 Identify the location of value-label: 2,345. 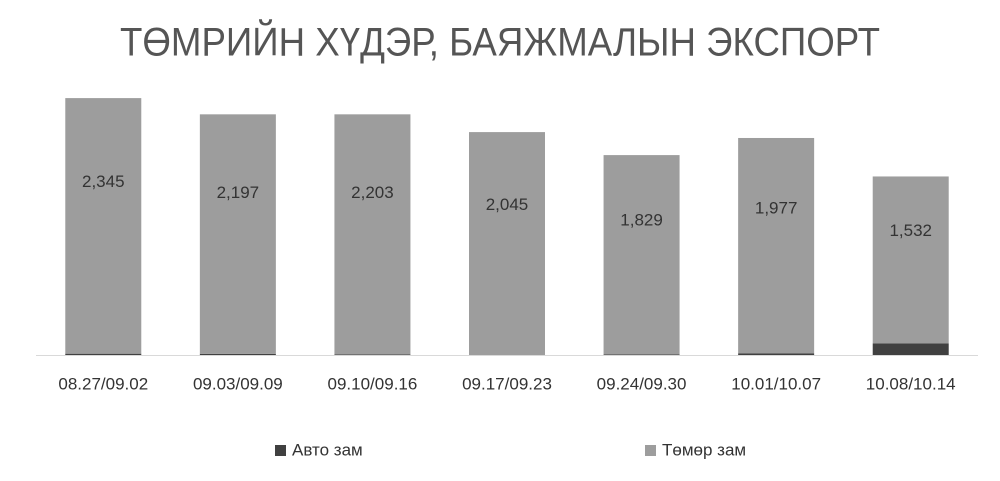
(103, 181).